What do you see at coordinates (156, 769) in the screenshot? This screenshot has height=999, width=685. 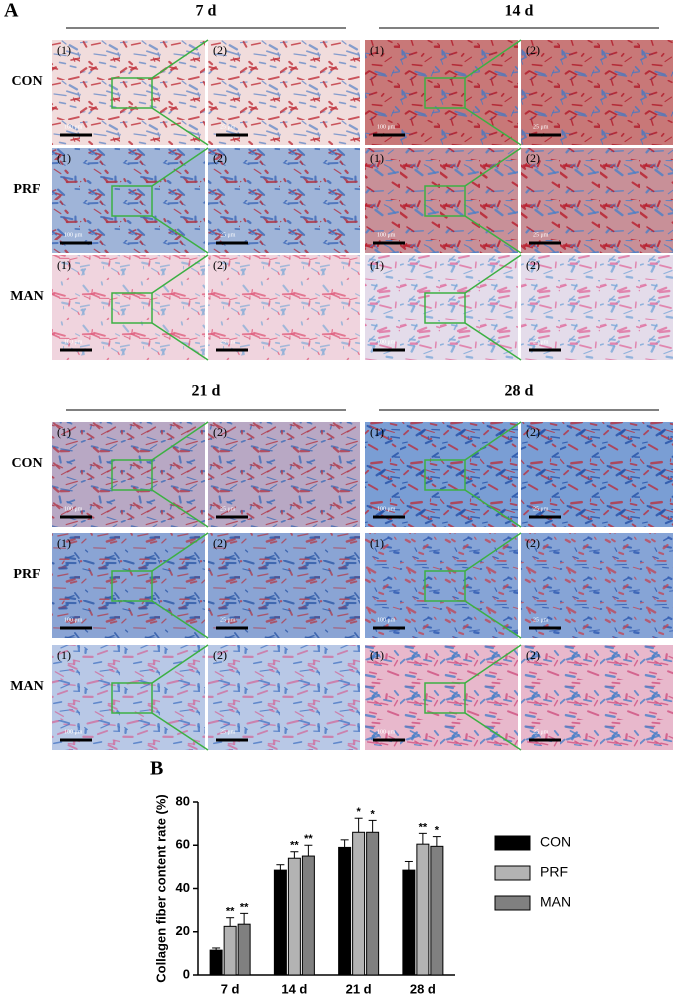 I see `panel-label: B` at bounding box center [156, 769].